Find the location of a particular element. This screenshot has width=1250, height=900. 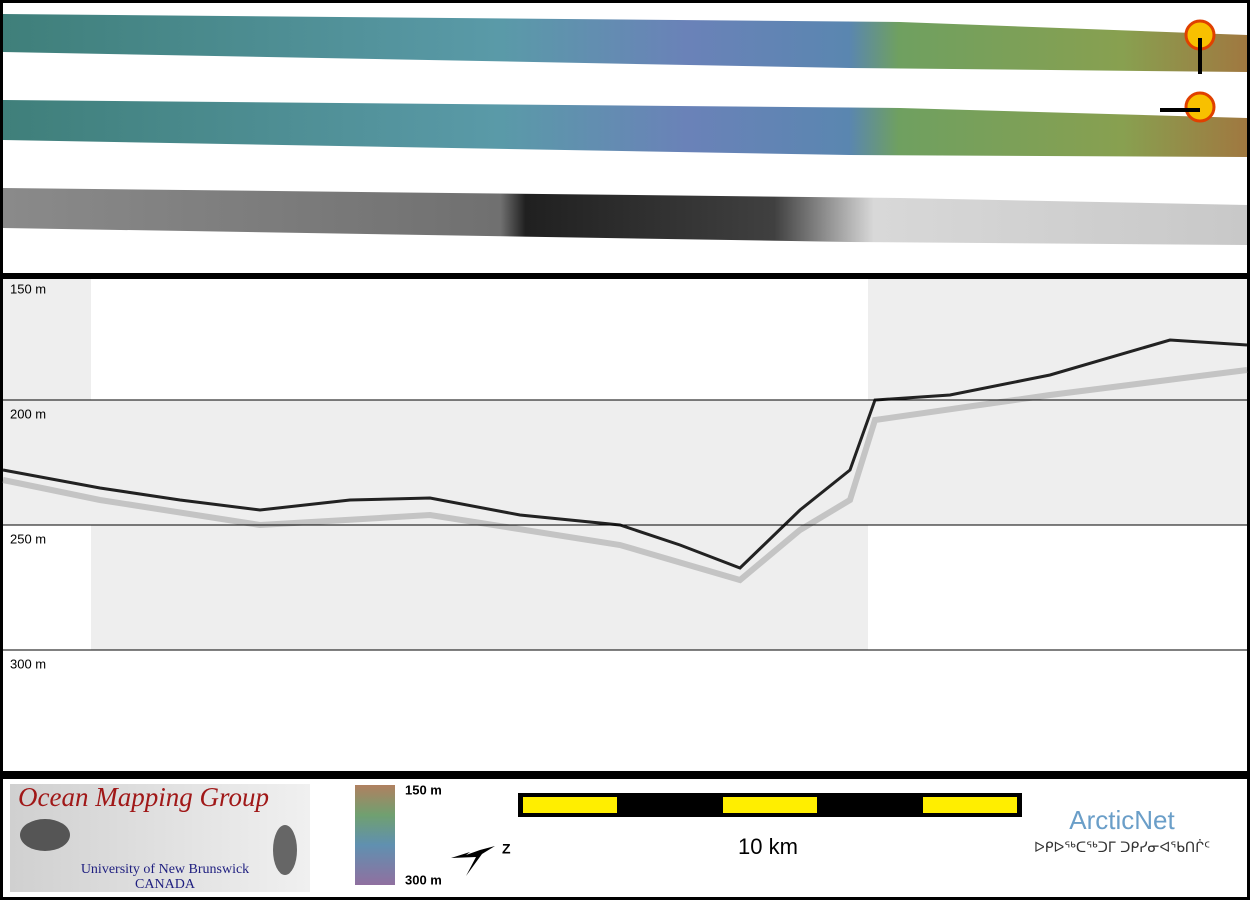

partner-syllabics: ᐅᑭᐅᖅᑕᖅᑐᒥ ᑐᑭᓯᓂᐊᖃᑎᒌᑦ is located at coordinates (1122, 847).